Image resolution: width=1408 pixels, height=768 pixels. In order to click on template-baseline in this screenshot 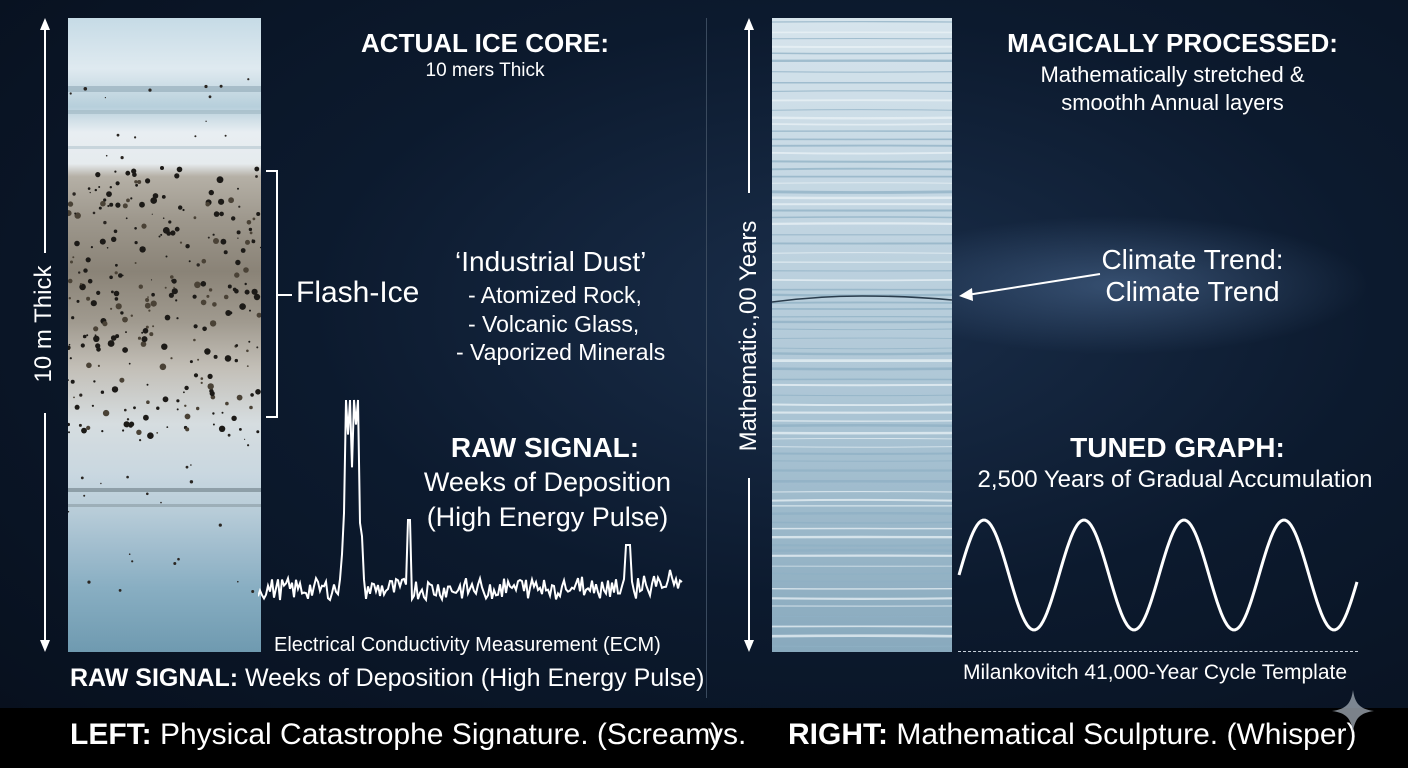, I will do `click(1158, 651)`.